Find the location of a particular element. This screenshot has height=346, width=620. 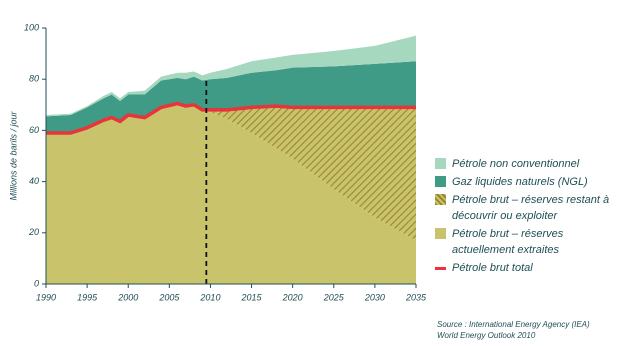

legend-item: Gaz liquides naturels (NGL) is located at coordinates (527, 182).